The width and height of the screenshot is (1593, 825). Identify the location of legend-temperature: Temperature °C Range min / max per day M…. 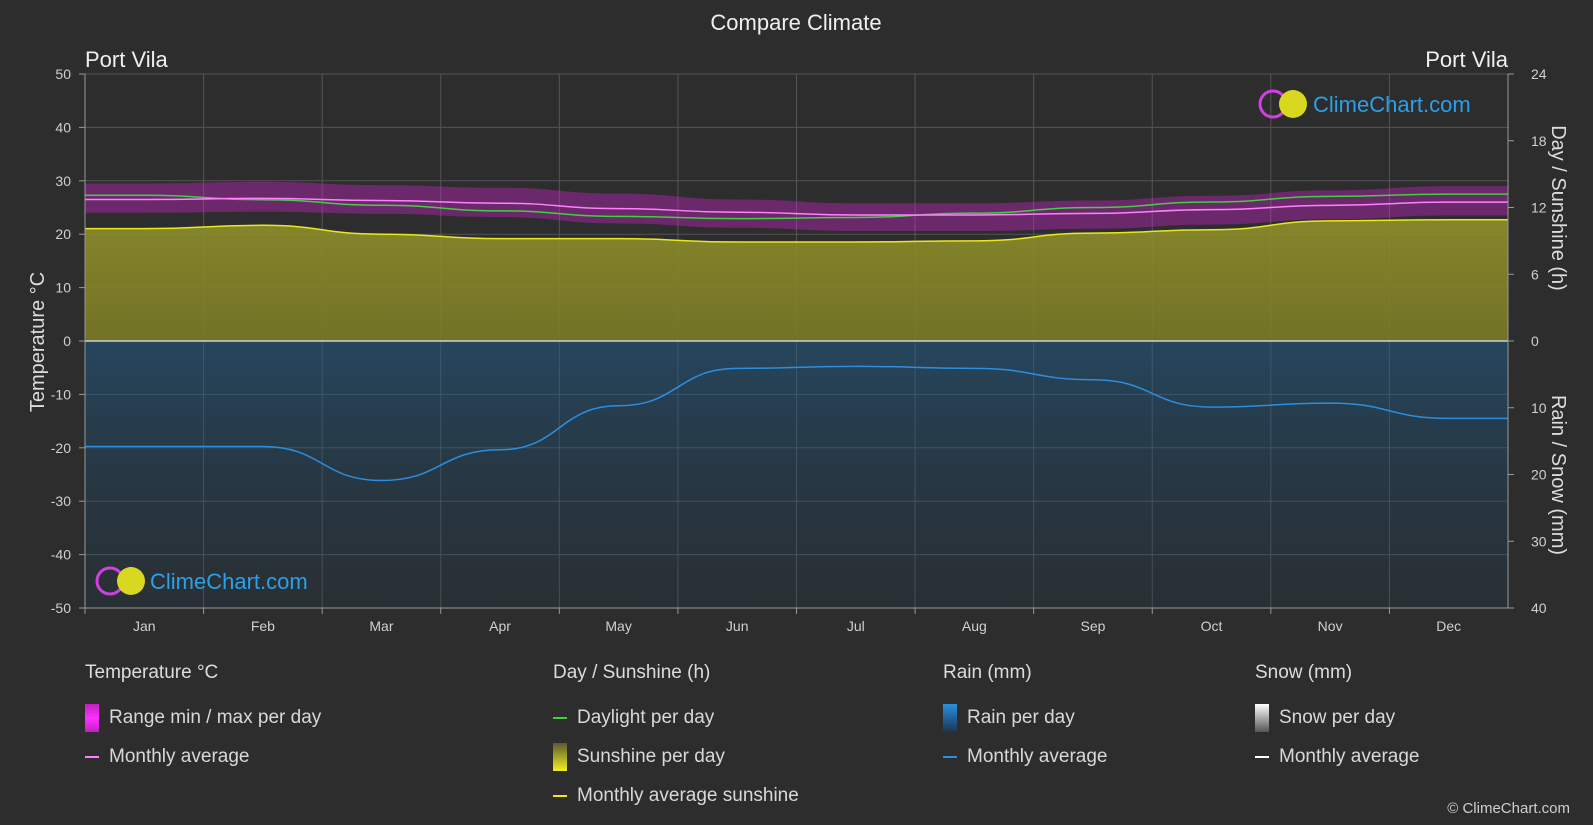
(203, 719).